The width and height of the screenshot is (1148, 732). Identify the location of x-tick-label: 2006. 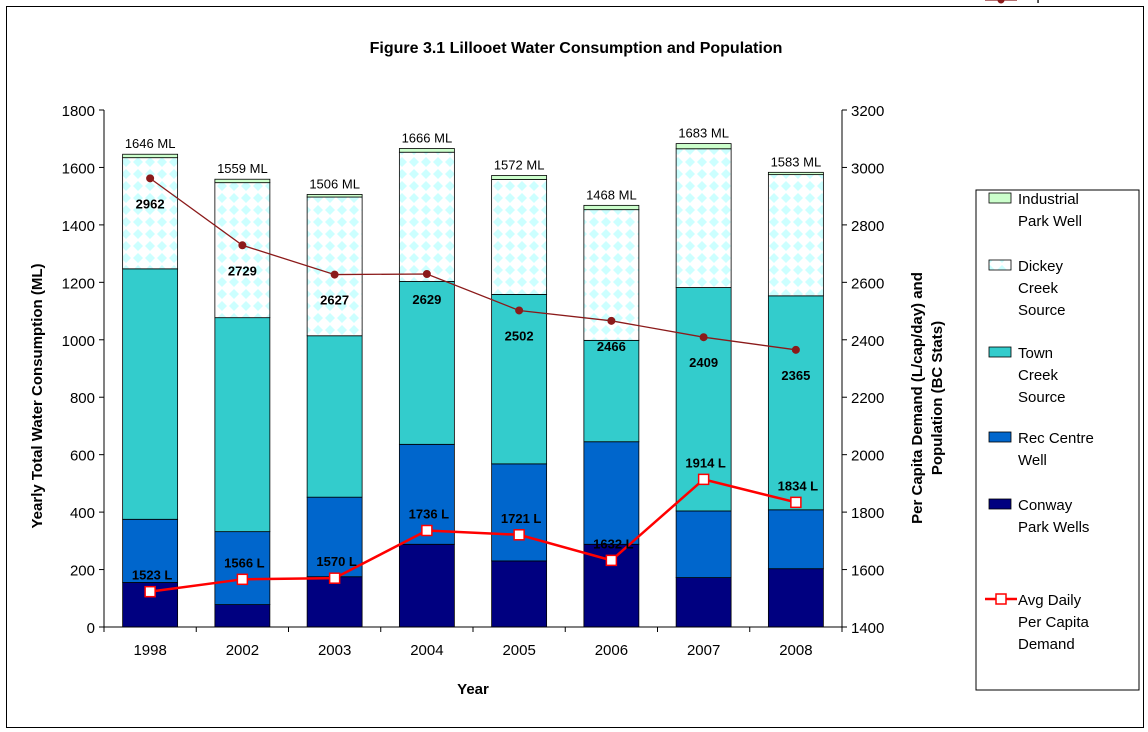
(611, 650).